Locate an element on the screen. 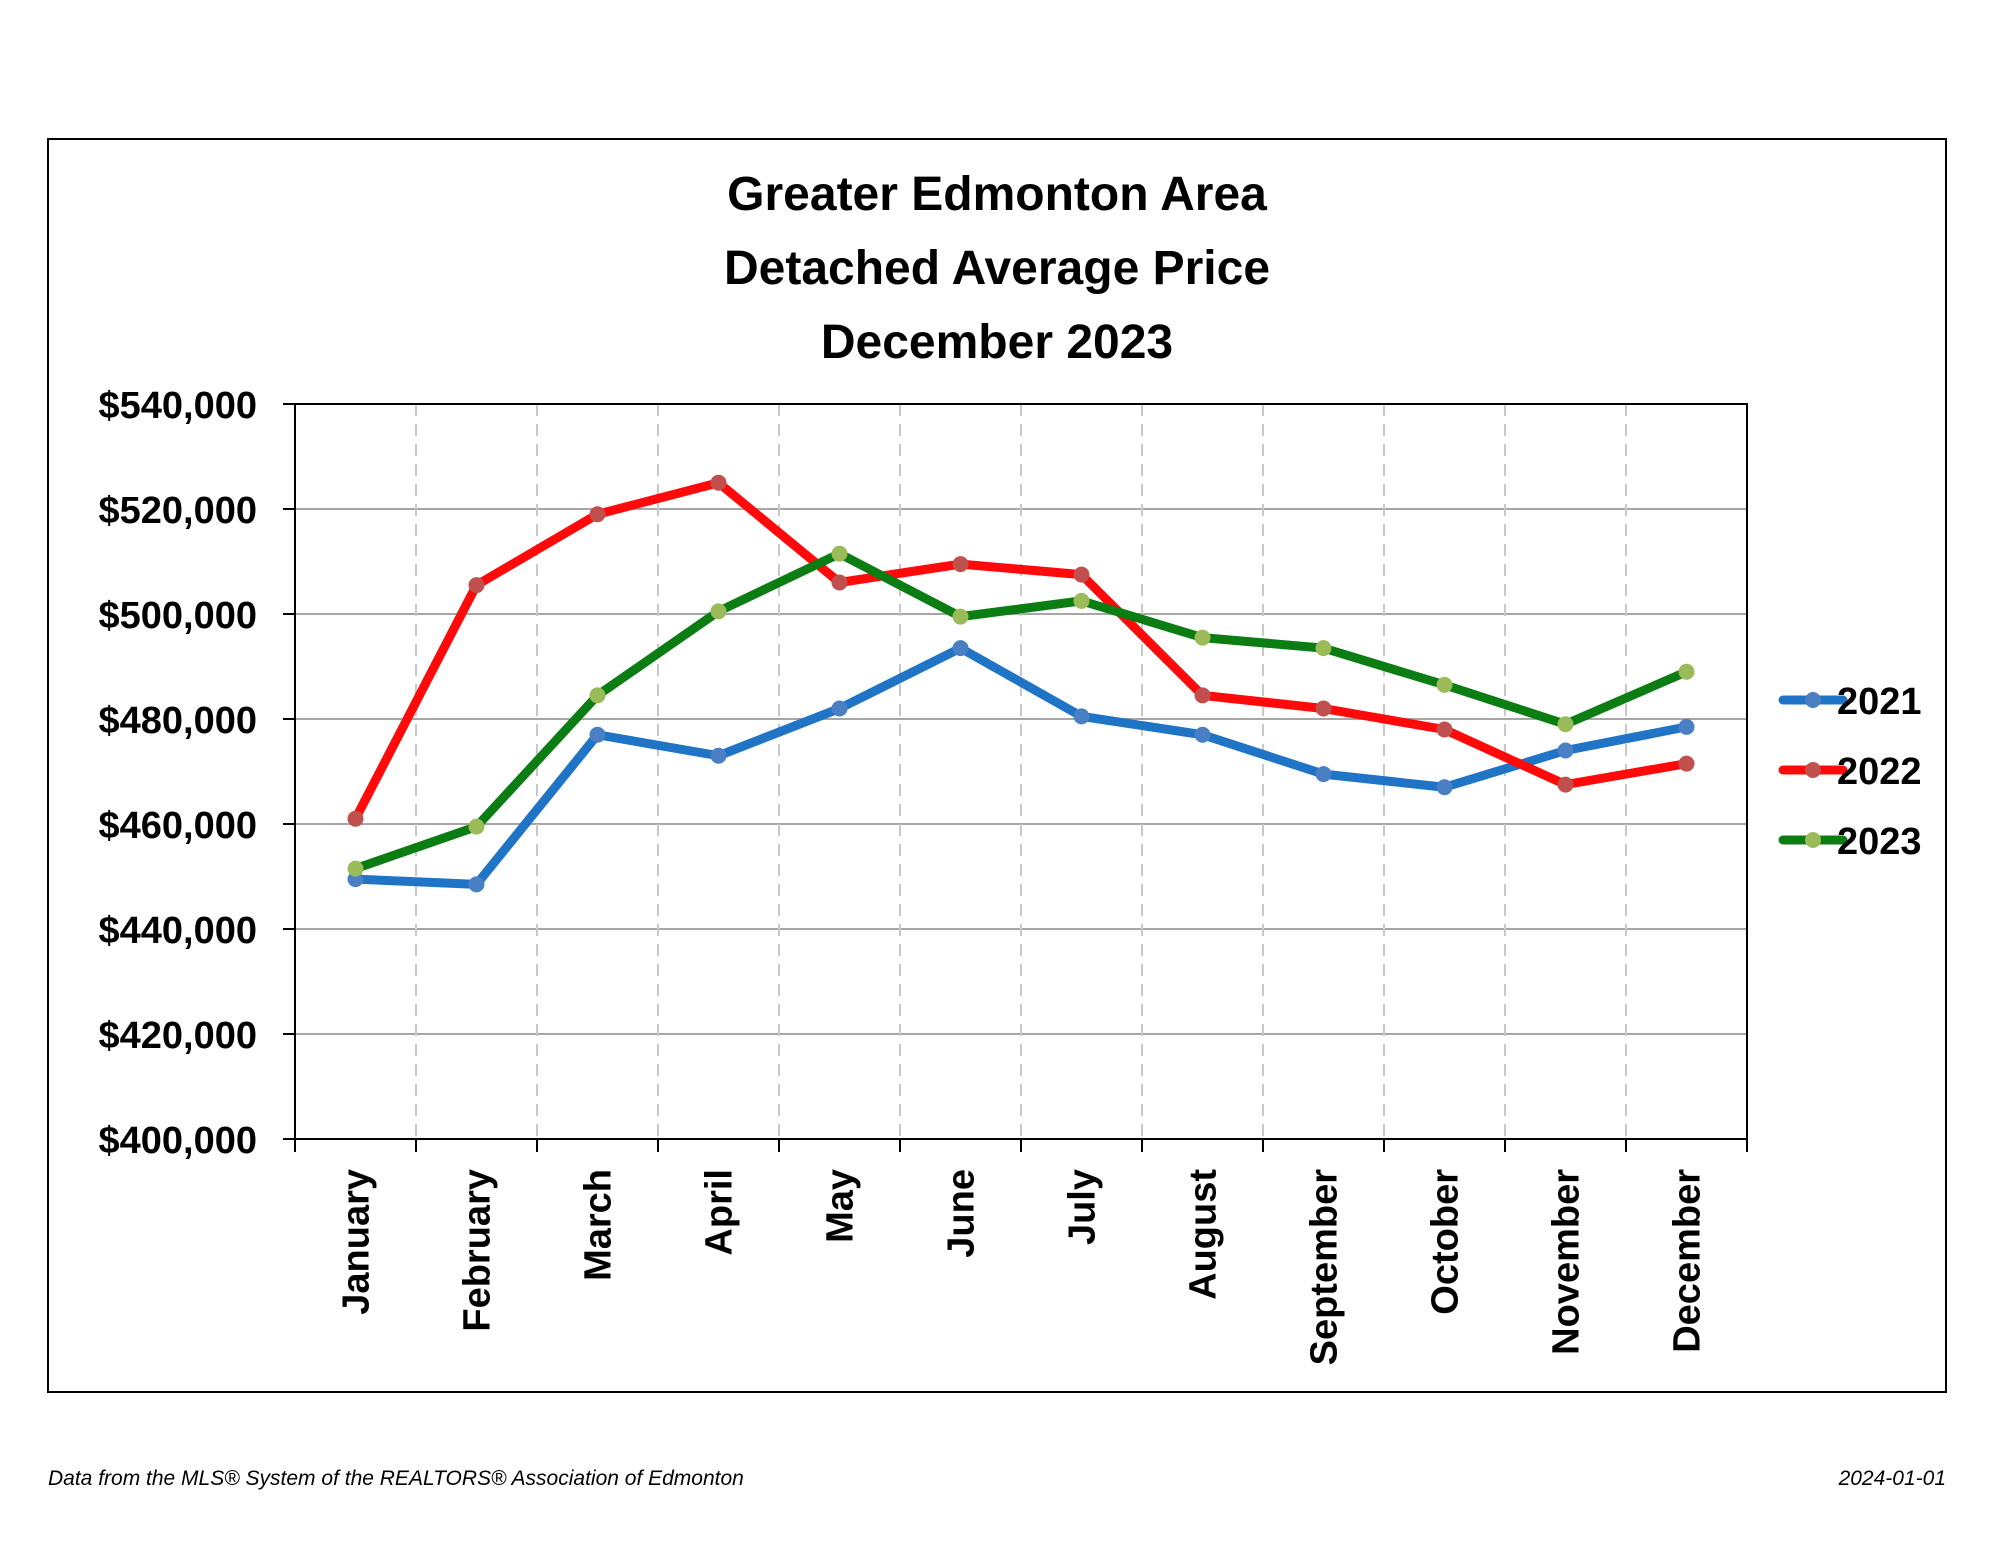 This screenshot has height=1545, width=2000. x-tick-label: April is located at coordinates (720, 1212).